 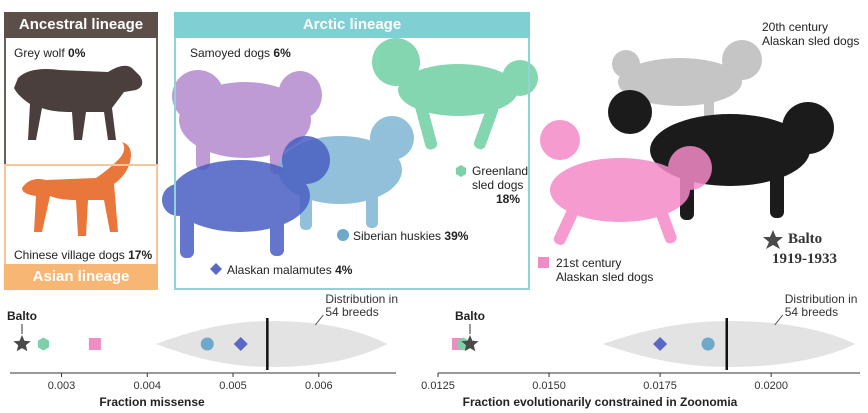 What do you see at coordinates (246, 197) in the screenshot?
I see `alaskan-malamute-illustration` at bounding box center [246, 197].